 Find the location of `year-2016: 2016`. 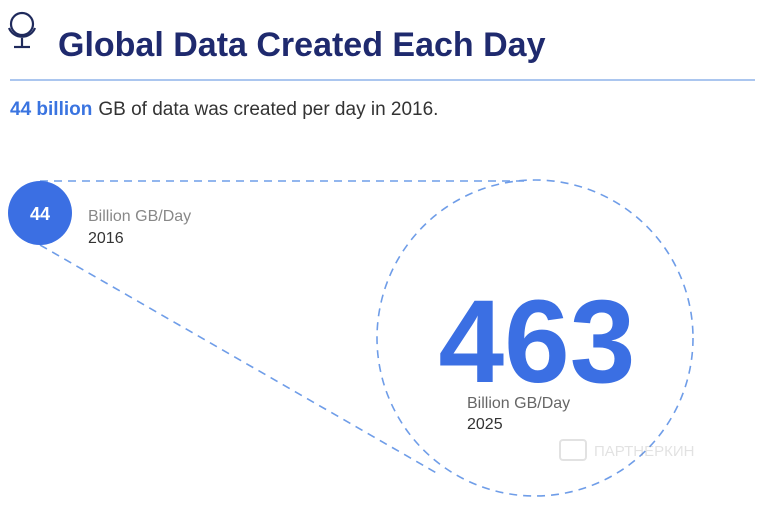

year-2016: 2016 is located at coordinates (106, 238).